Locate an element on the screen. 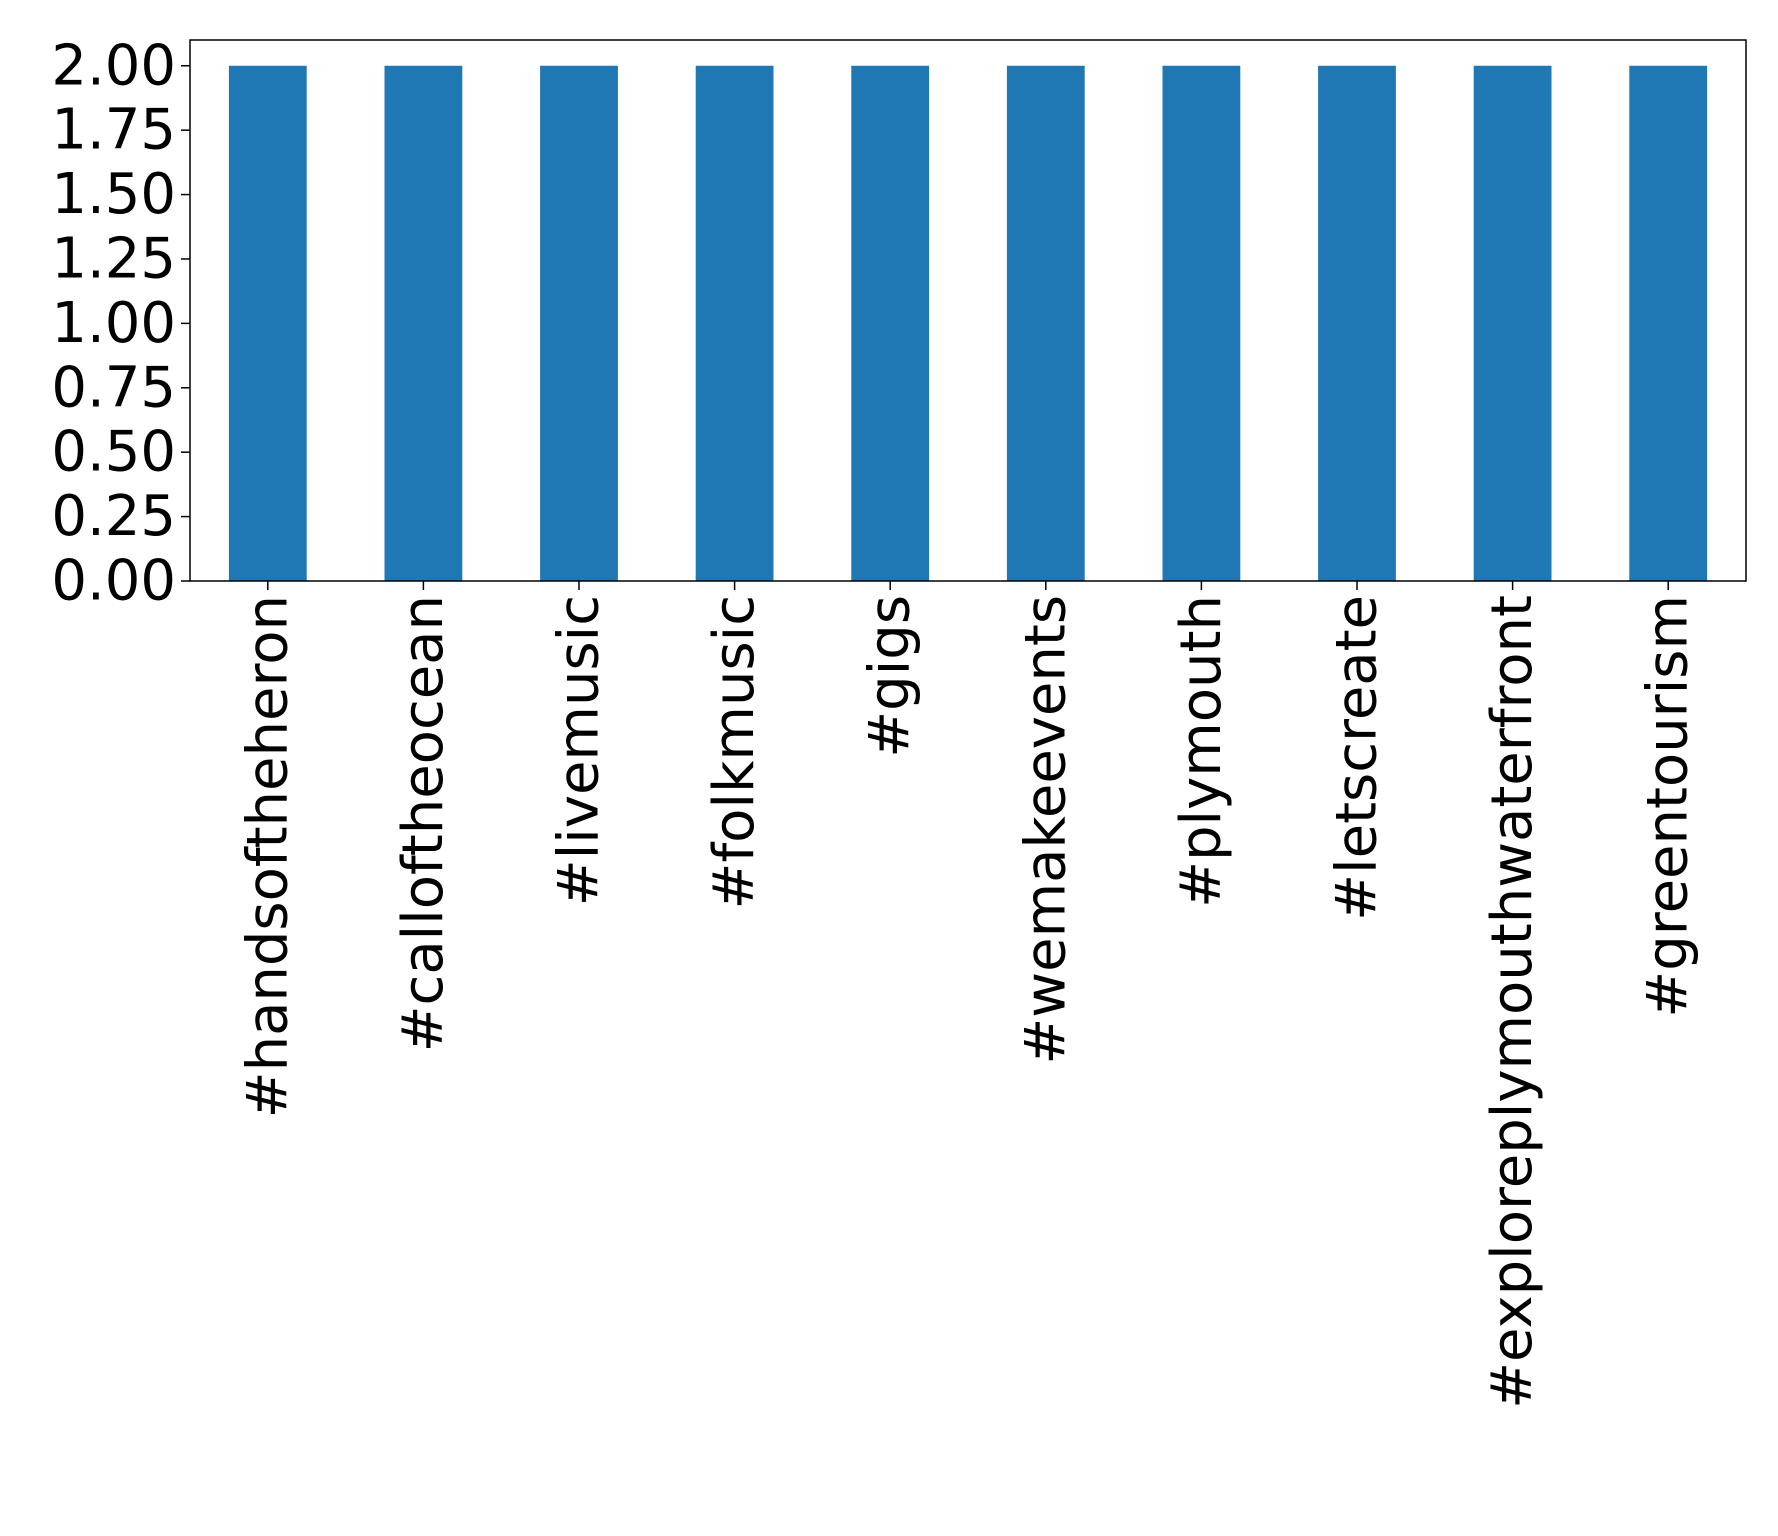 Image resolution: width=1778 pixels, height=1536 pixels. x-tick-label: #letscreate is located at coordinates (1357, 758).